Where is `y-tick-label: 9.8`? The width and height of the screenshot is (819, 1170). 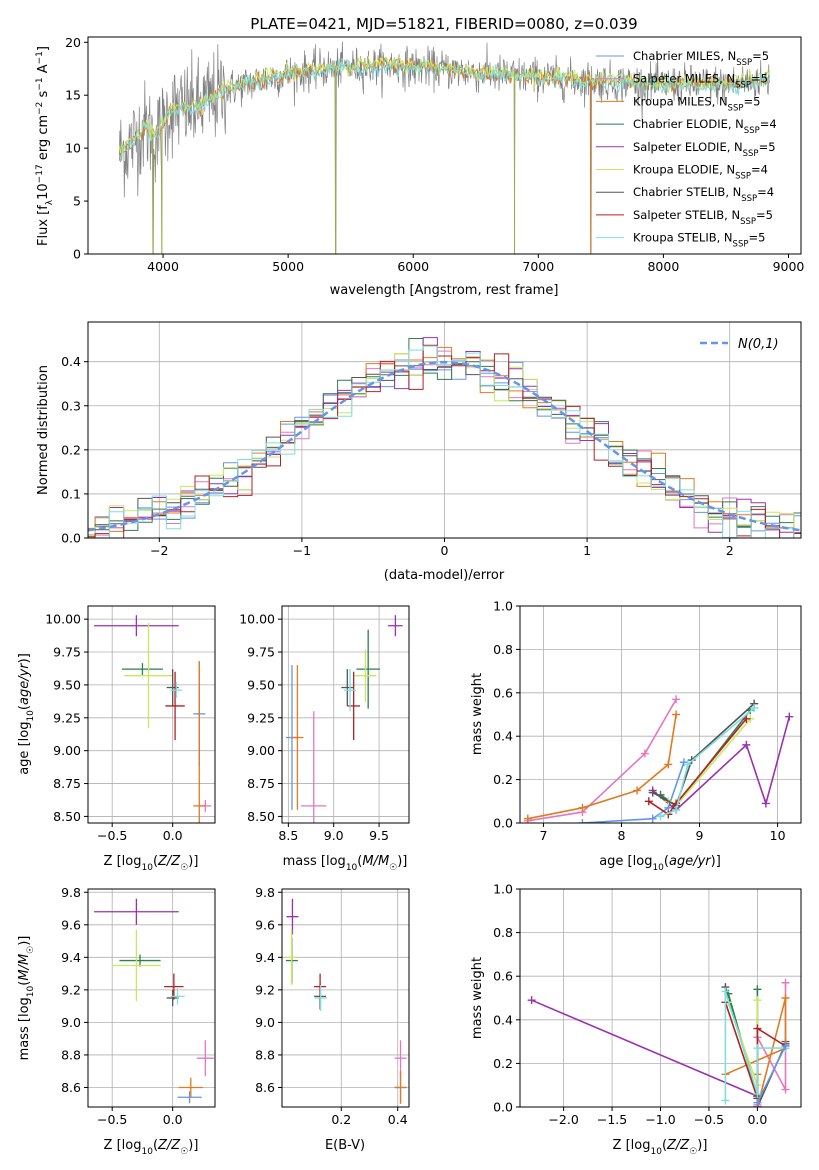 y-tick-label: 9.8 is located at coordinates (71, 892).